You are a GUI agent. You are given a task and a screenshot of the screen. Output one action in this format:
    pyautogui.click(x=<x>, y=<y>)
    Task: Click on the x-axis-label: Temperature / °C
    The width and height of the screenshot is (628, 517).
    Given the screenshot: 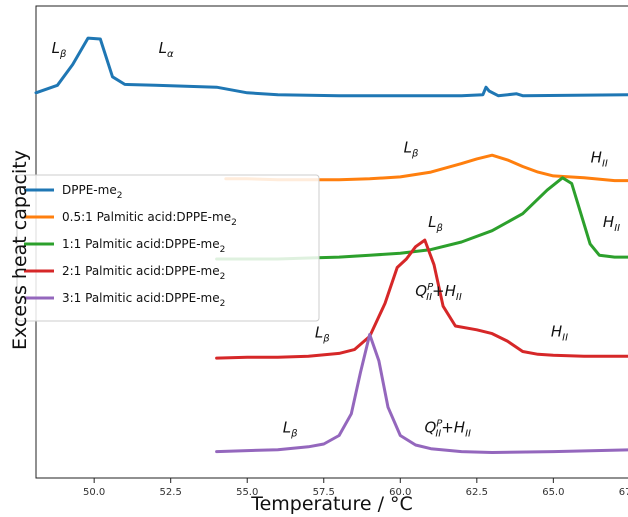 What is the action you would take?
    pyautogui.click(x=331, y=504)
    